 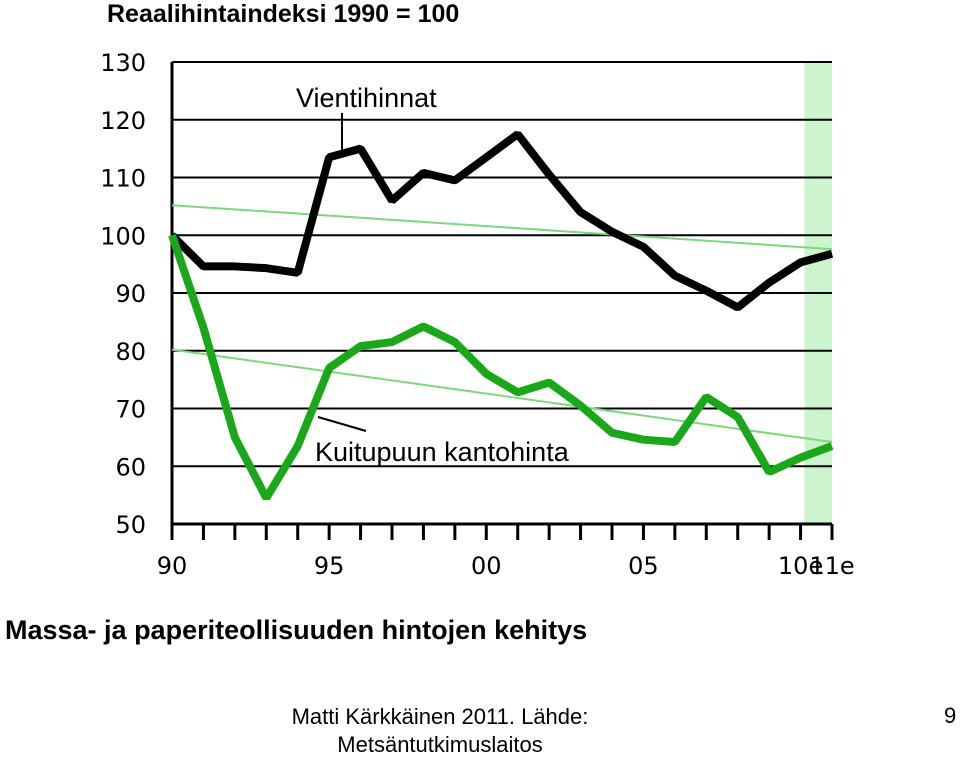 I want to click on y-tick-label-90: 90, so click(x=130, y=294).